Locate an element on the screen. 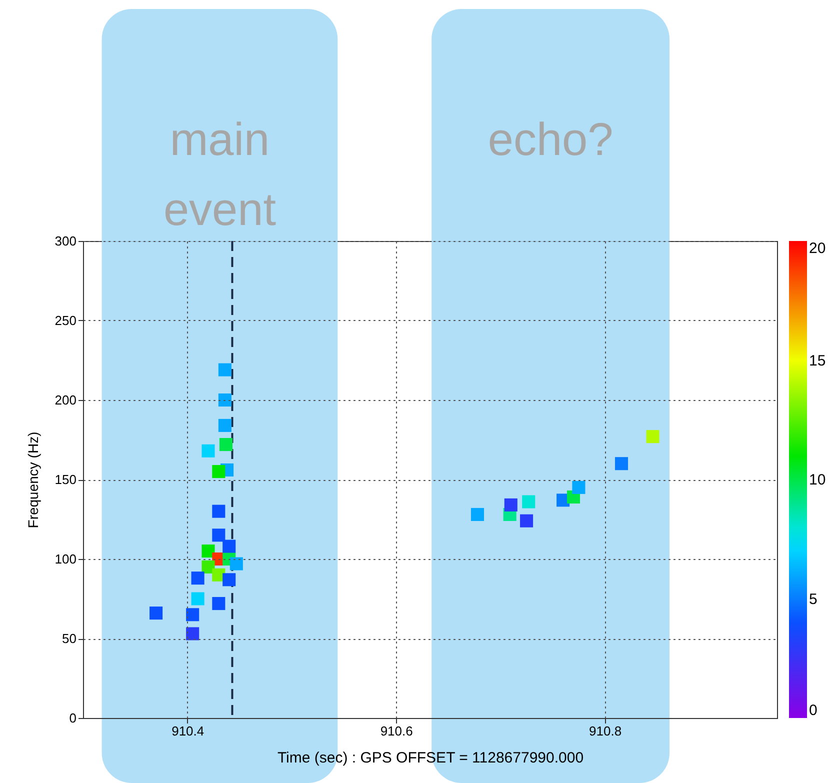 The image size is (831, 783). x-axis-title: Time (sec) : GPS OFFSET = 1128677990.000 is located at coordinates (430, 758).